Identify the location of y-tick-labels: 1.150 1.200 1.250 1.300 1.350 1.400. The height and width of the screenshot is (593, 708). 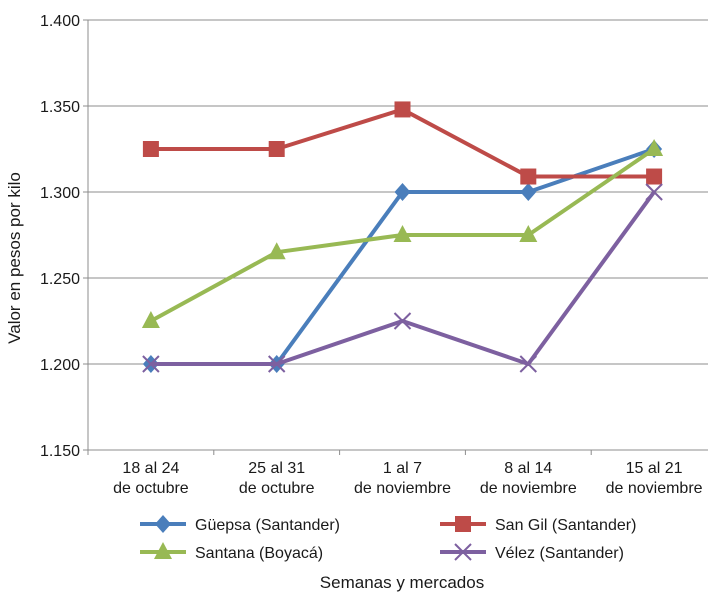
(60, 236).